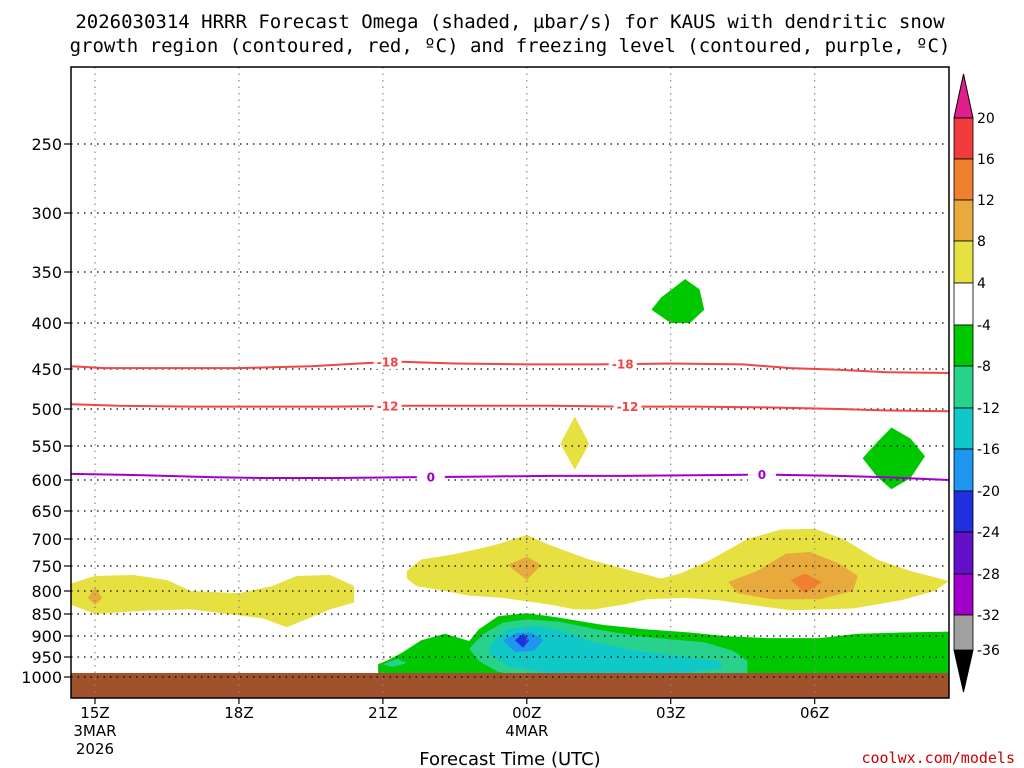 The height and width of the screenshot is (768, 1024). Describe the element at coordinates (46, 144) in the screenshot. I see `ytick-label-250: 250` at that location.